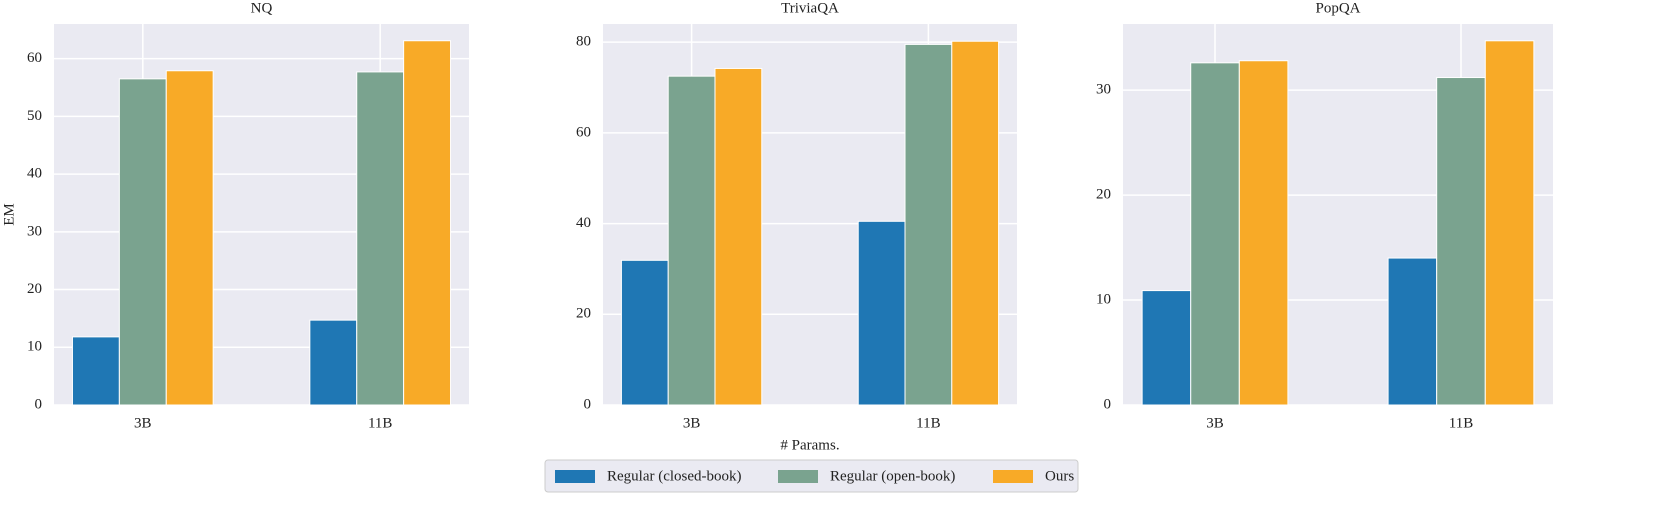 This screenshot has width=1661, height=522. I want to click on y-tick-label: 80, so click(583, 42).